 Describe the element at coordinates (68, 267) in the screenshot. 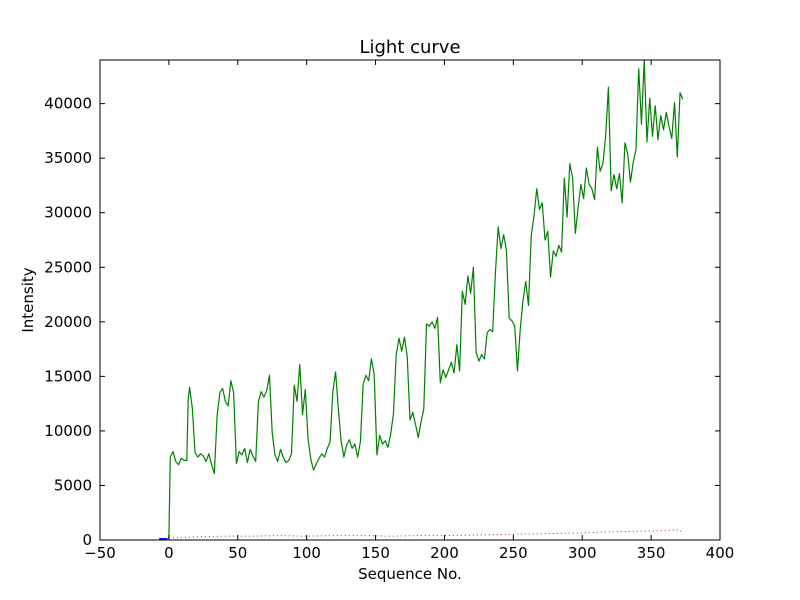

I see `y-tick-label: 25000` at that location.